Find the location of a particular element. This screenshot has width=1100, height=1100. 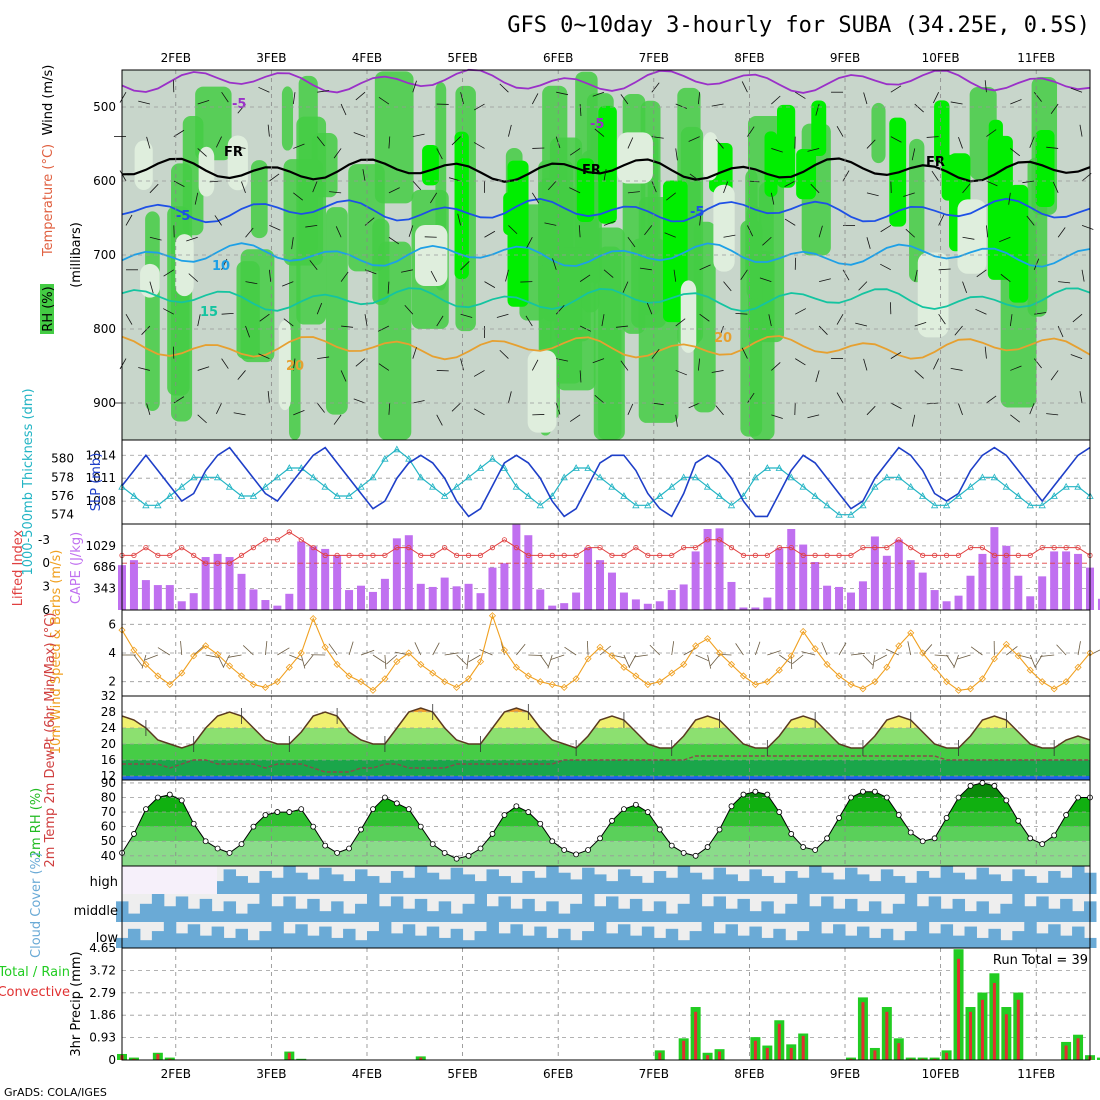

rh-band is located at coordinates (606, 853).